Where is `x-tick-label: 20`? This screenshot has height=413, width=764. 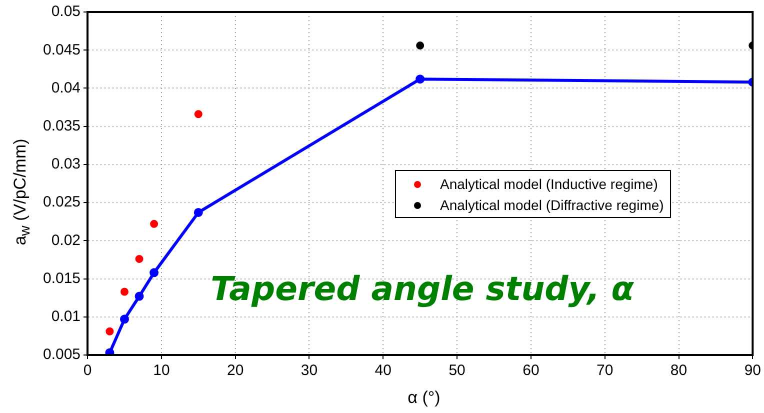
x-tick-label: 20 is located at coordinates (235, 371).